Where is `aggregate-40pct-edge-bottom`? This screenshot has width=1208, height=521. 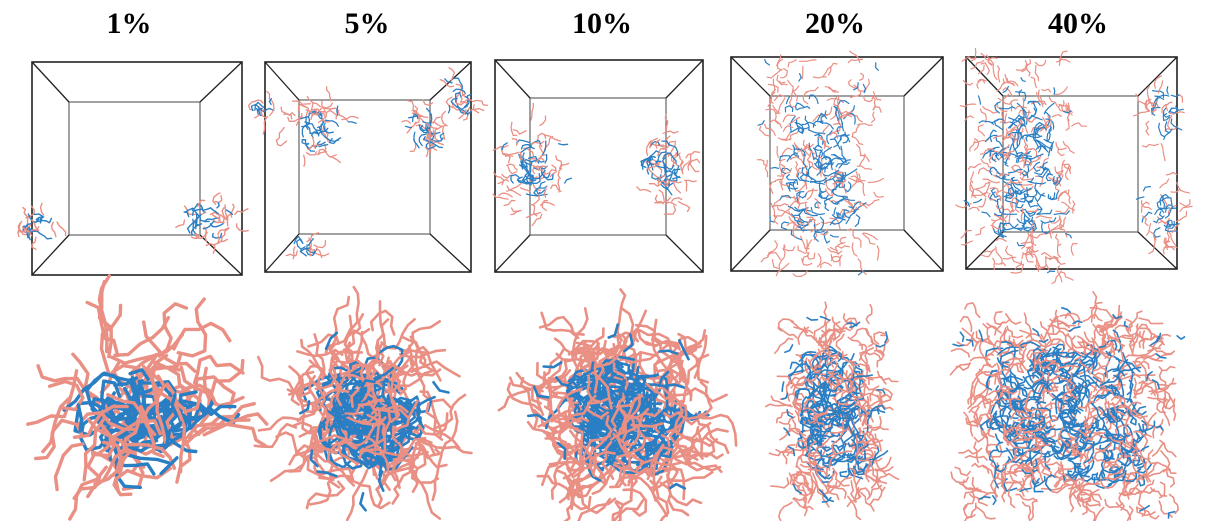 aggregate-40pct-edge-bottom is located at coordinates (1164, 213).